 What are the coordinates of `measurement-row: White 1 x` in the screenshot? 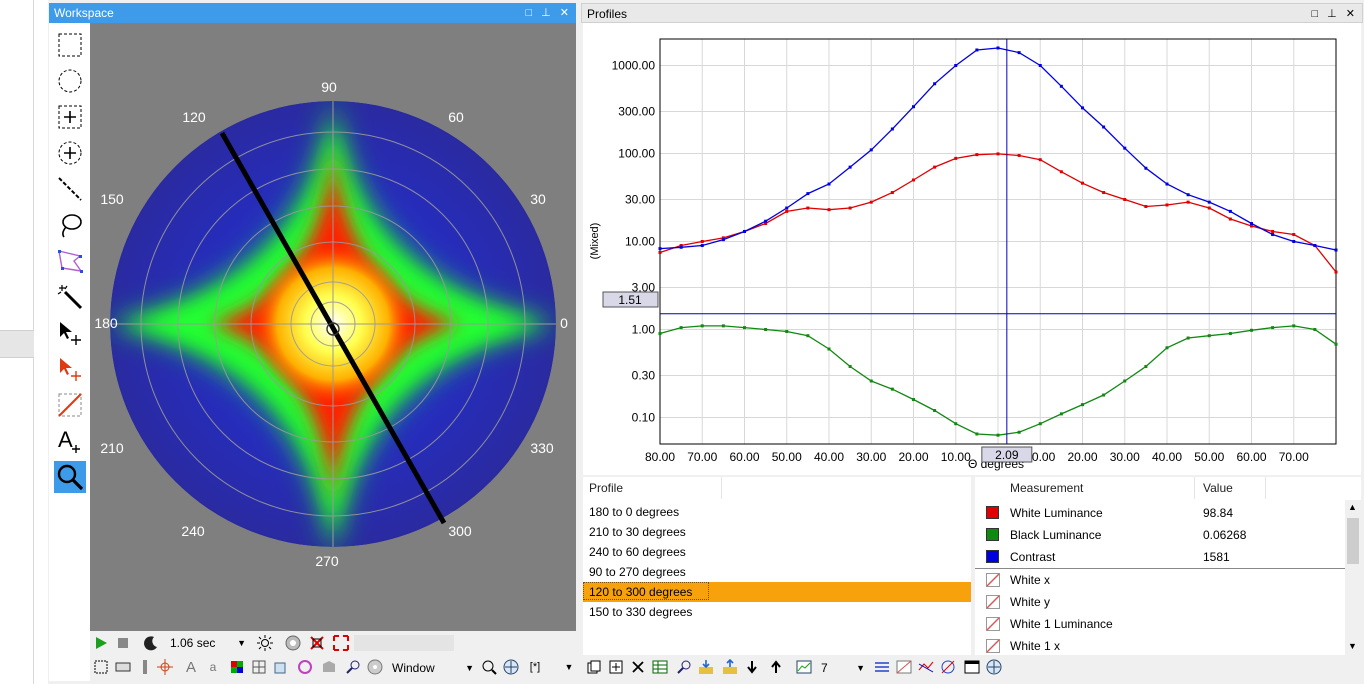 It's located at (1160, 646).